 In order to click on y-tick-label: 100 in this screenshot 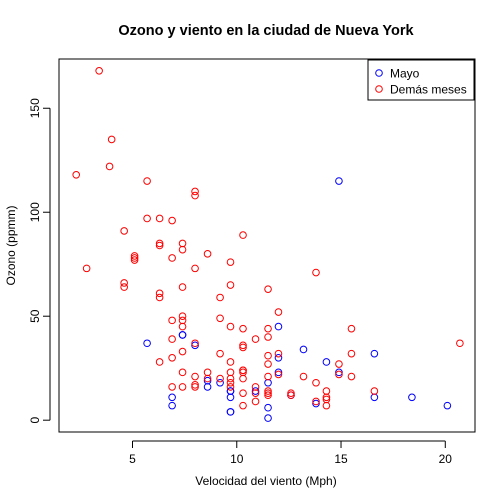, I will do `click(35, 212)`.